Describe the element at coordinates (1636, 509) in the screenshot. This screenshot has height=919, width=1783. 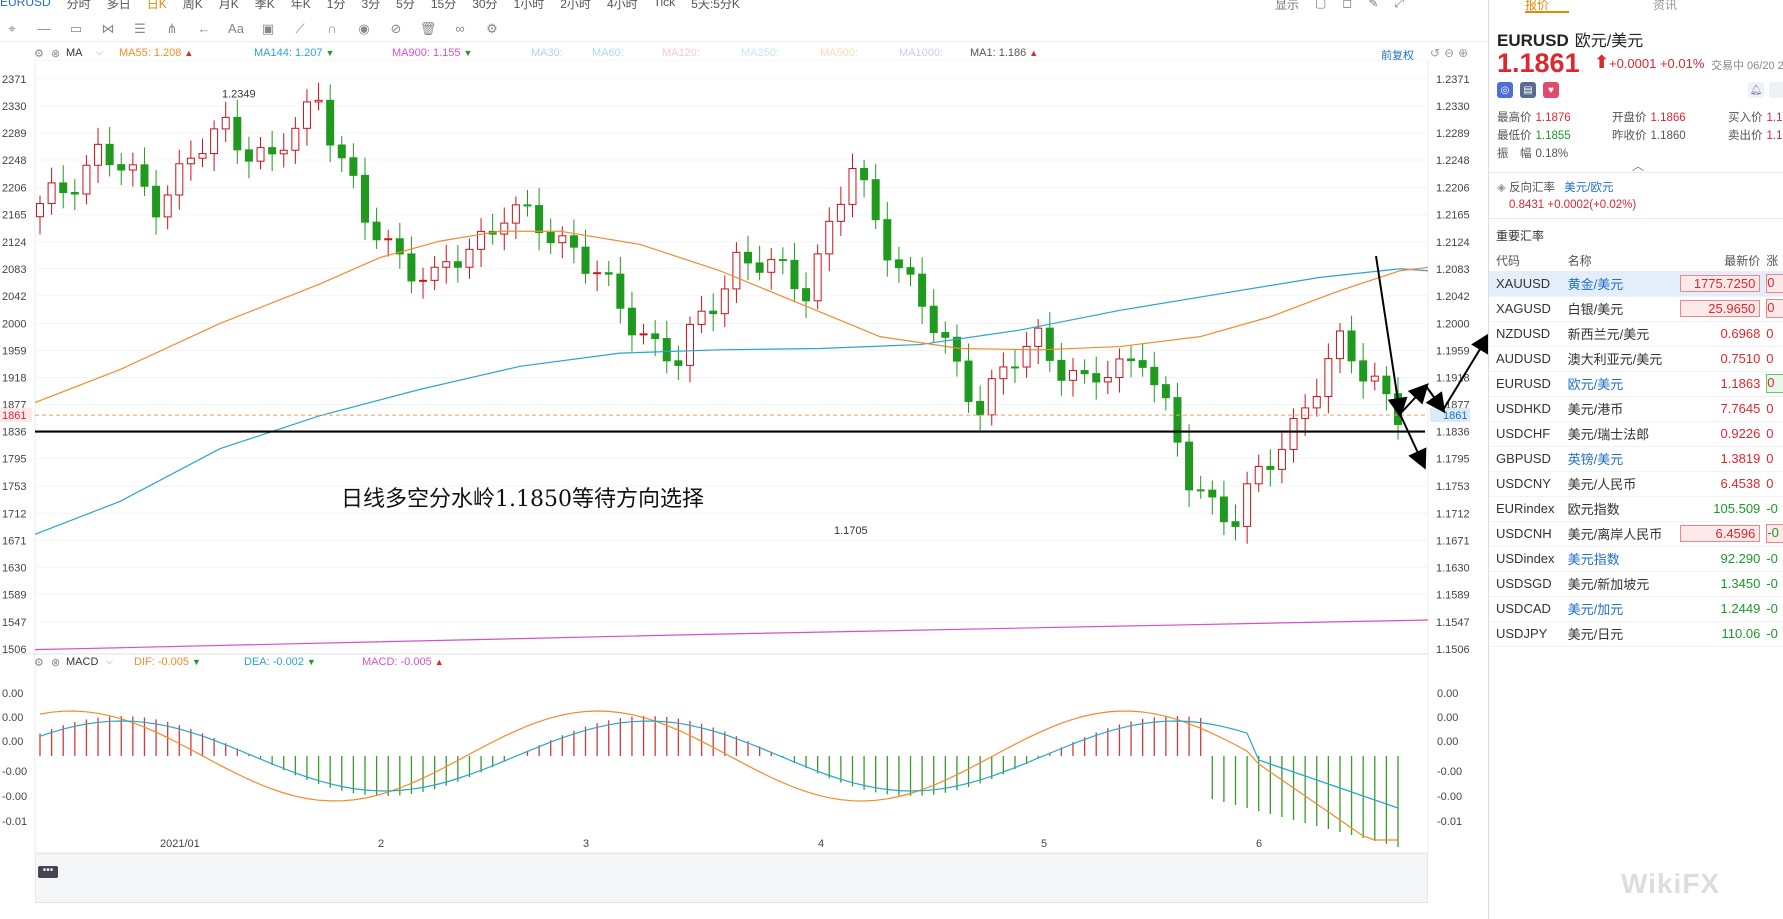
I see `table-row: EURindex 欧元指数 105.509 -0` at that location.